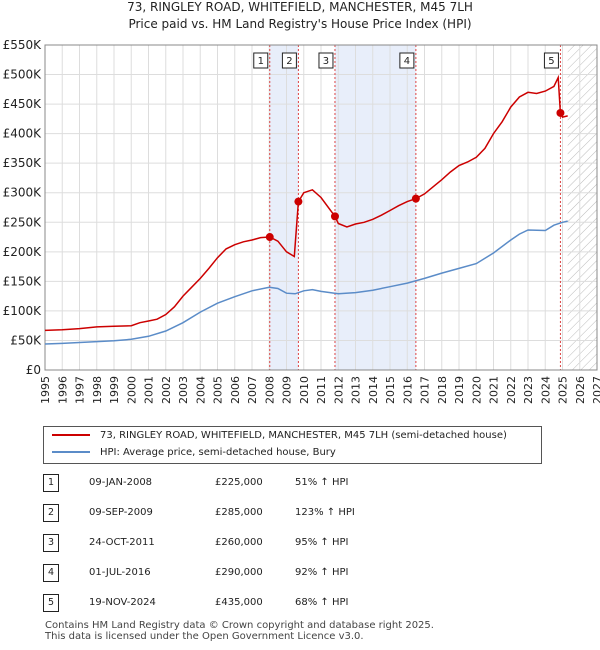 Image resolution: width=600 pixels, height=650 pixels. Describe the element at coordinates (239, 482) in the screenshot. I see `sales-row-price: £225,000` at that location.